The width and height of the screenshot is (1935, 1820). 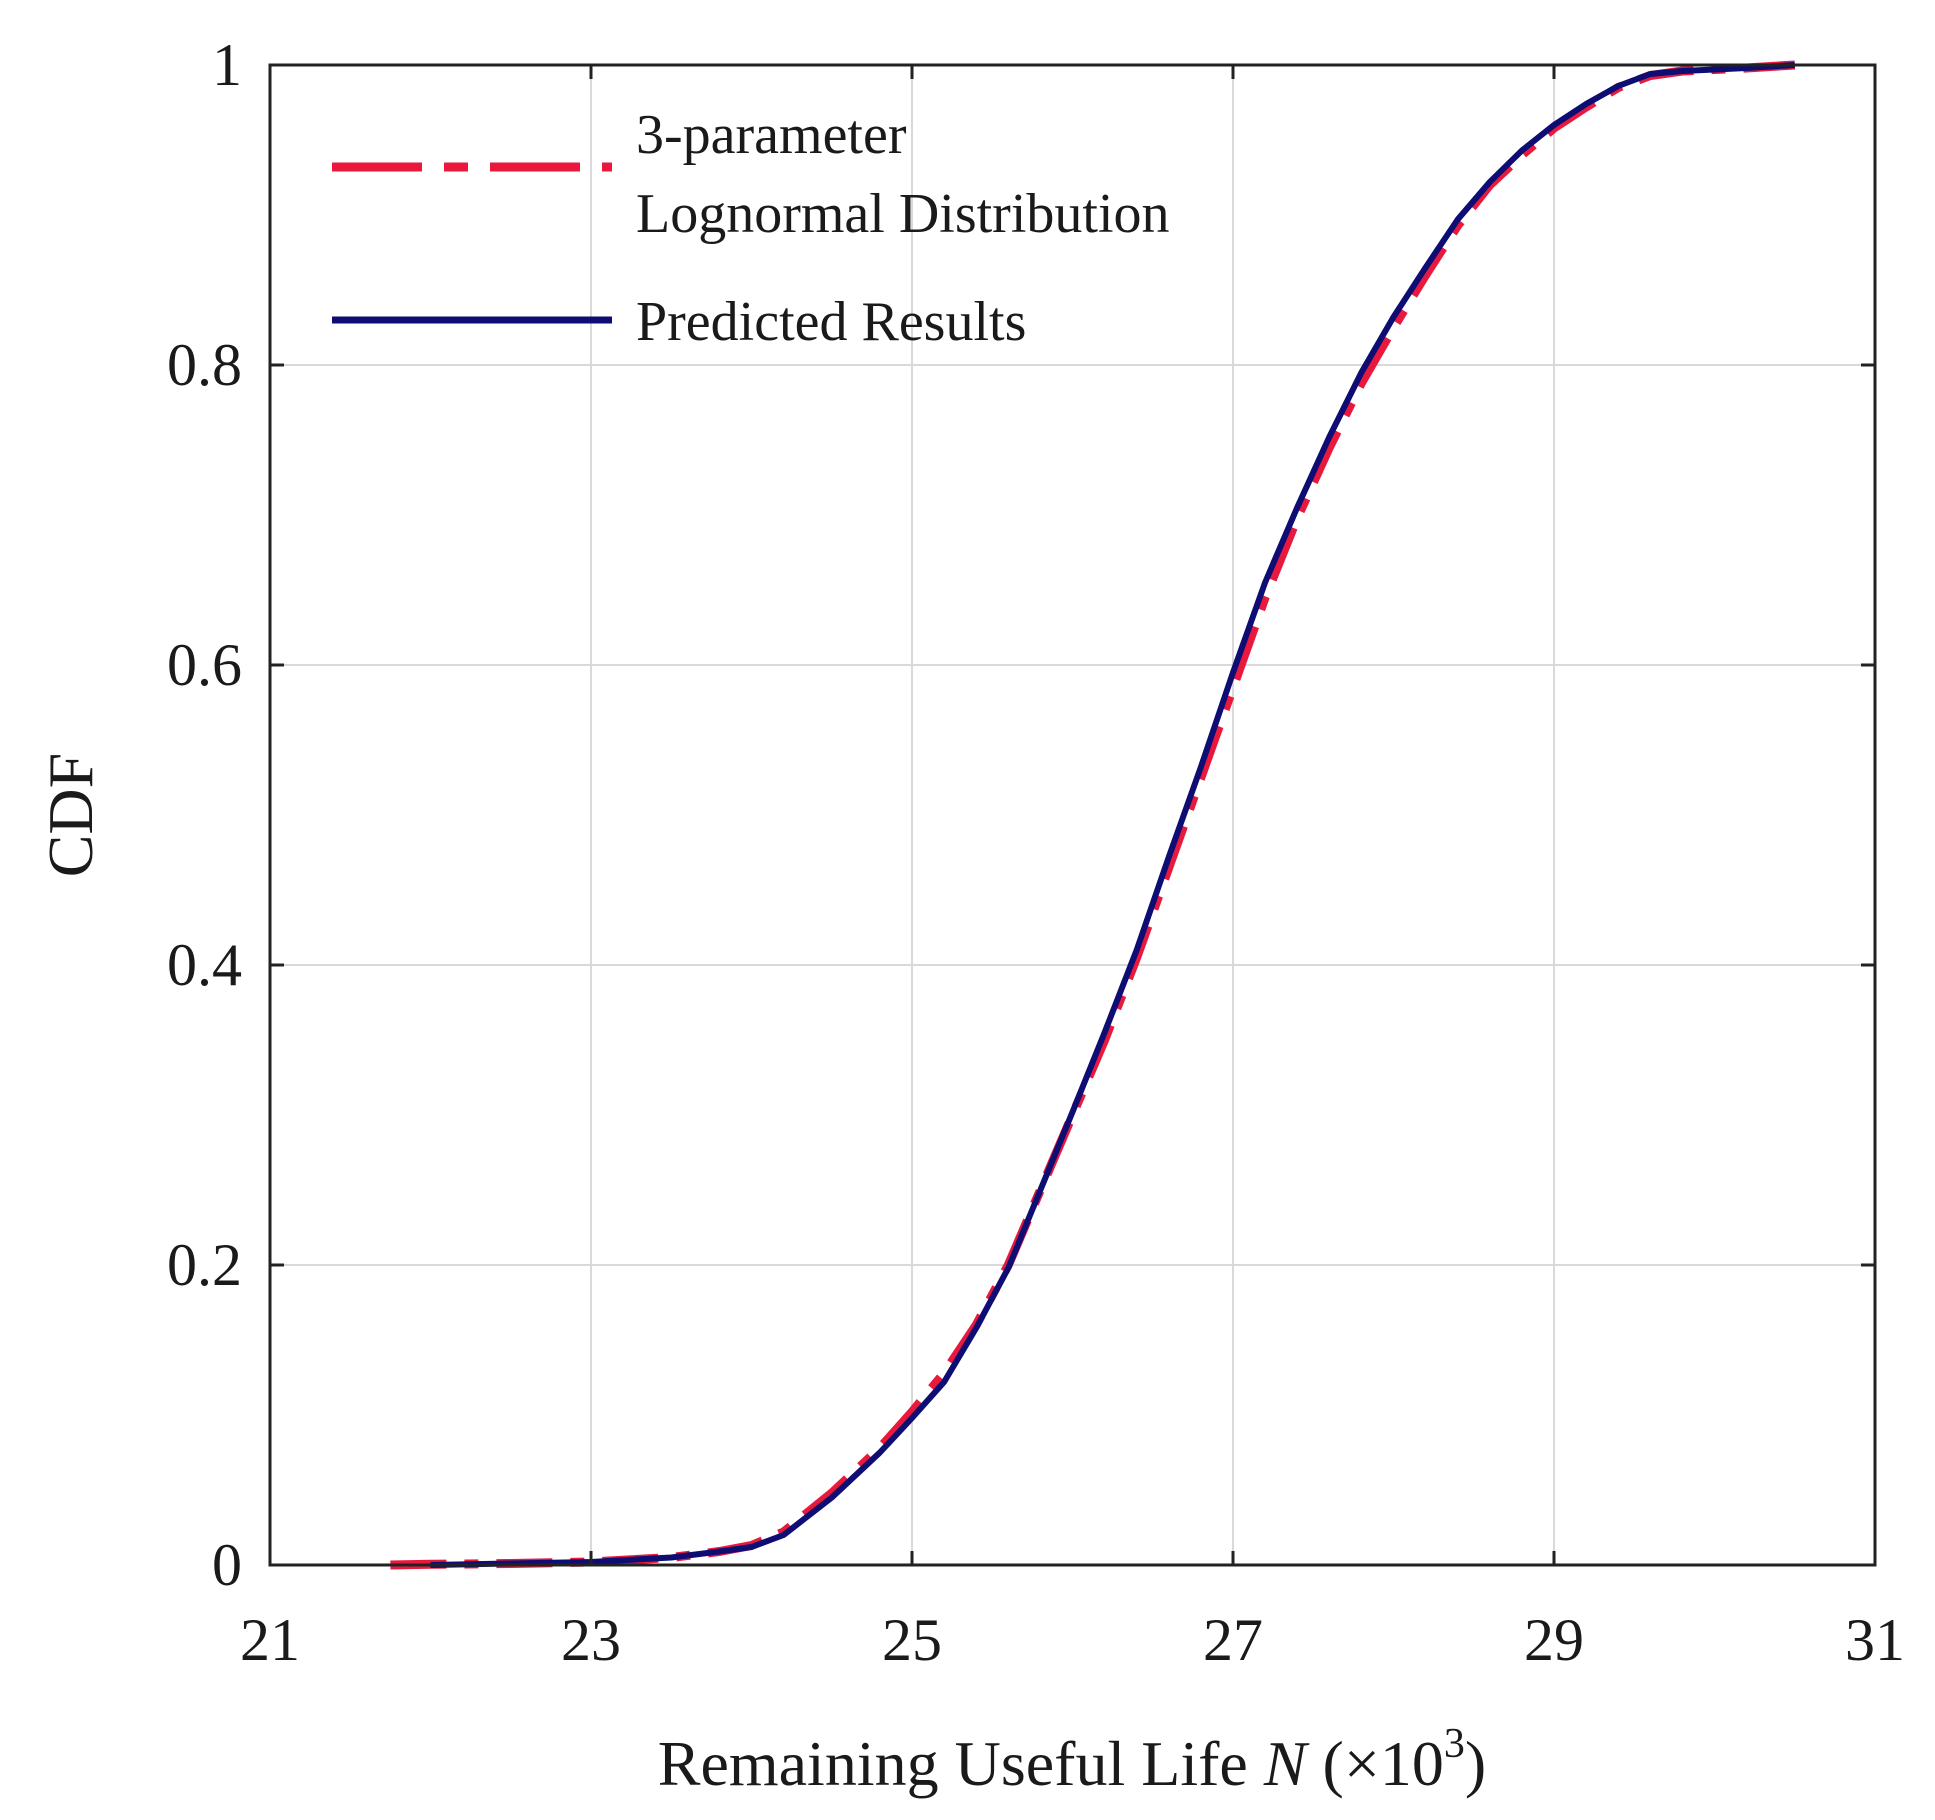 I want to click on x-tick-label: 21, so click(x=270, y=1640).